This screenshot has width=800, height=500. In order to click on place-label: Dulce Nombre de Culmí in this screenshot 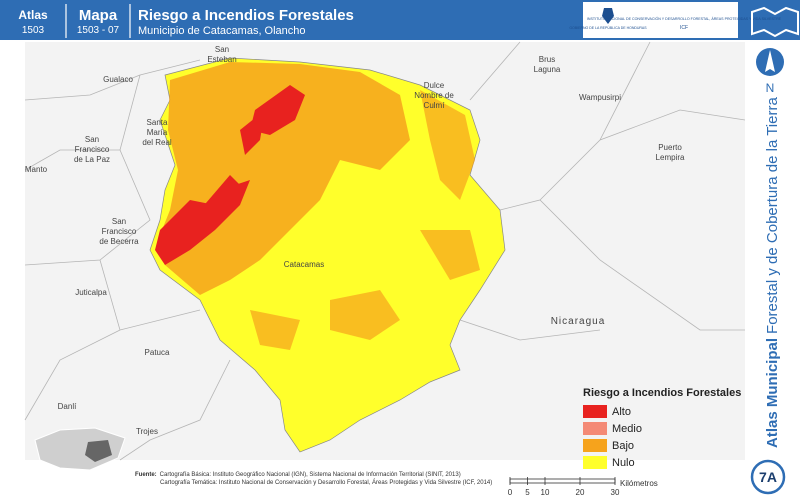, I will do `click(434, 95)`.